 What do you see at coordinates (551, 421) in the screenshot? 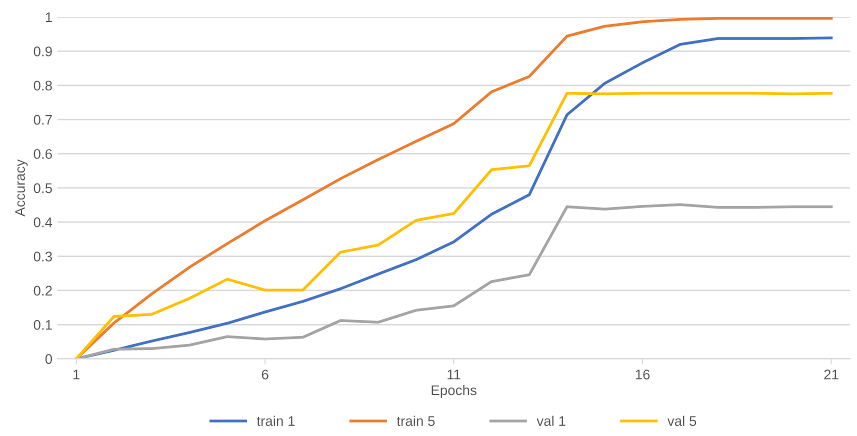
I see `legend-label: val 1` at bounding box center [551, 421].